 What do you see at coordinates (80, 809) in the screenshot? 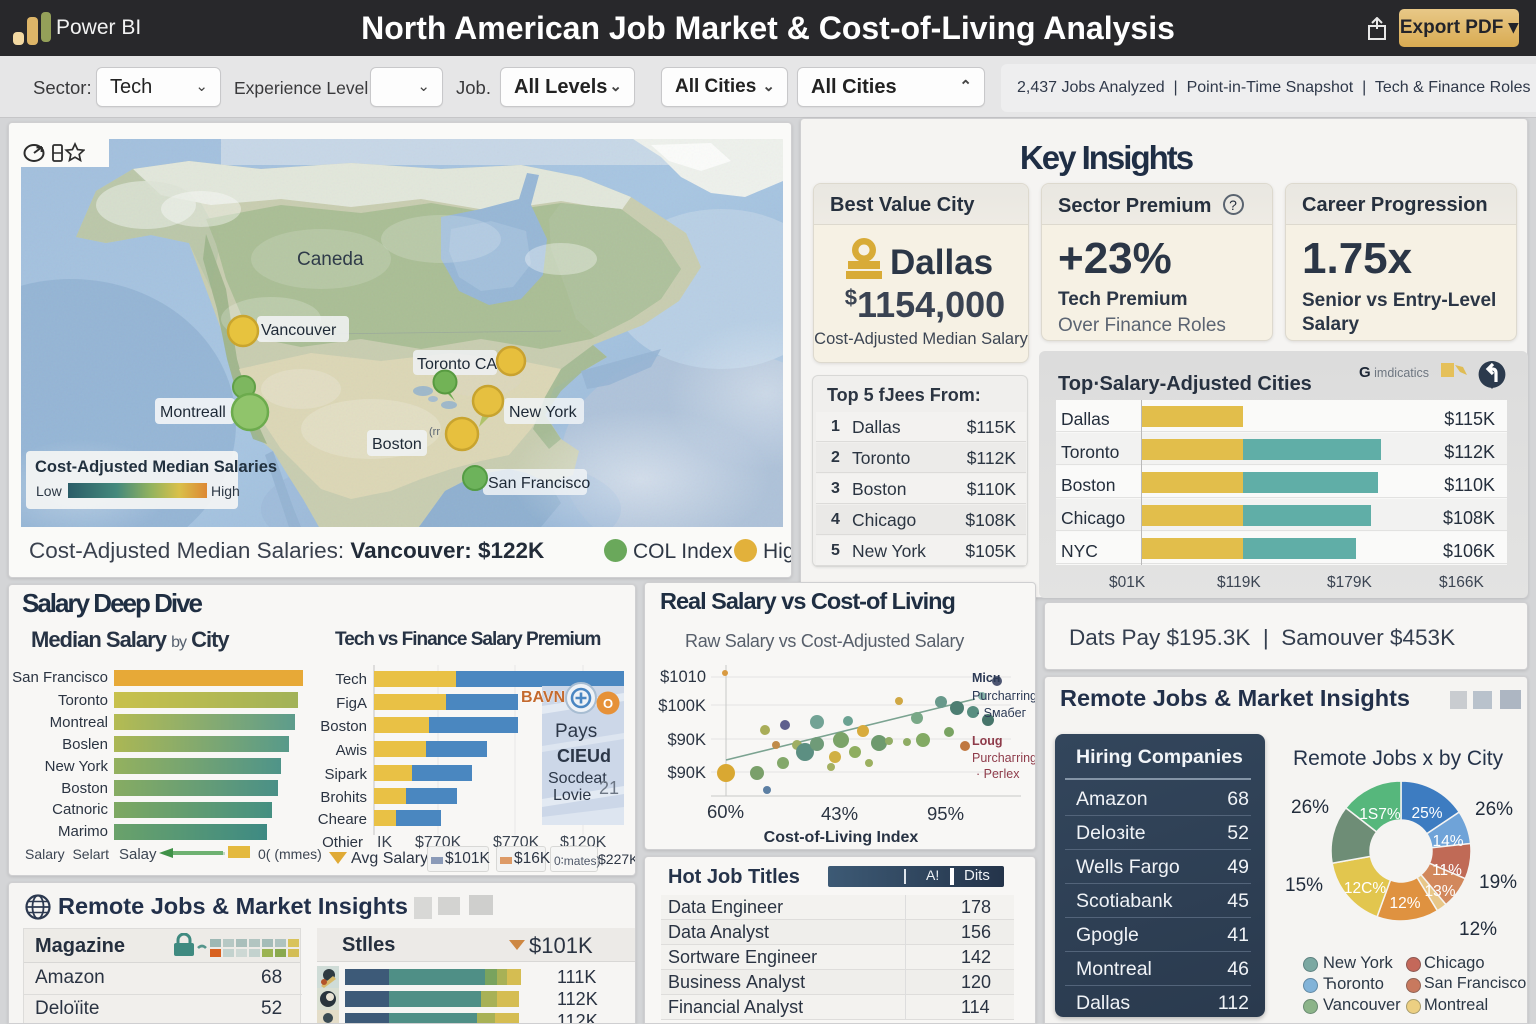
I see `svg-text: Catnoric` at bounding box center [80, 809].